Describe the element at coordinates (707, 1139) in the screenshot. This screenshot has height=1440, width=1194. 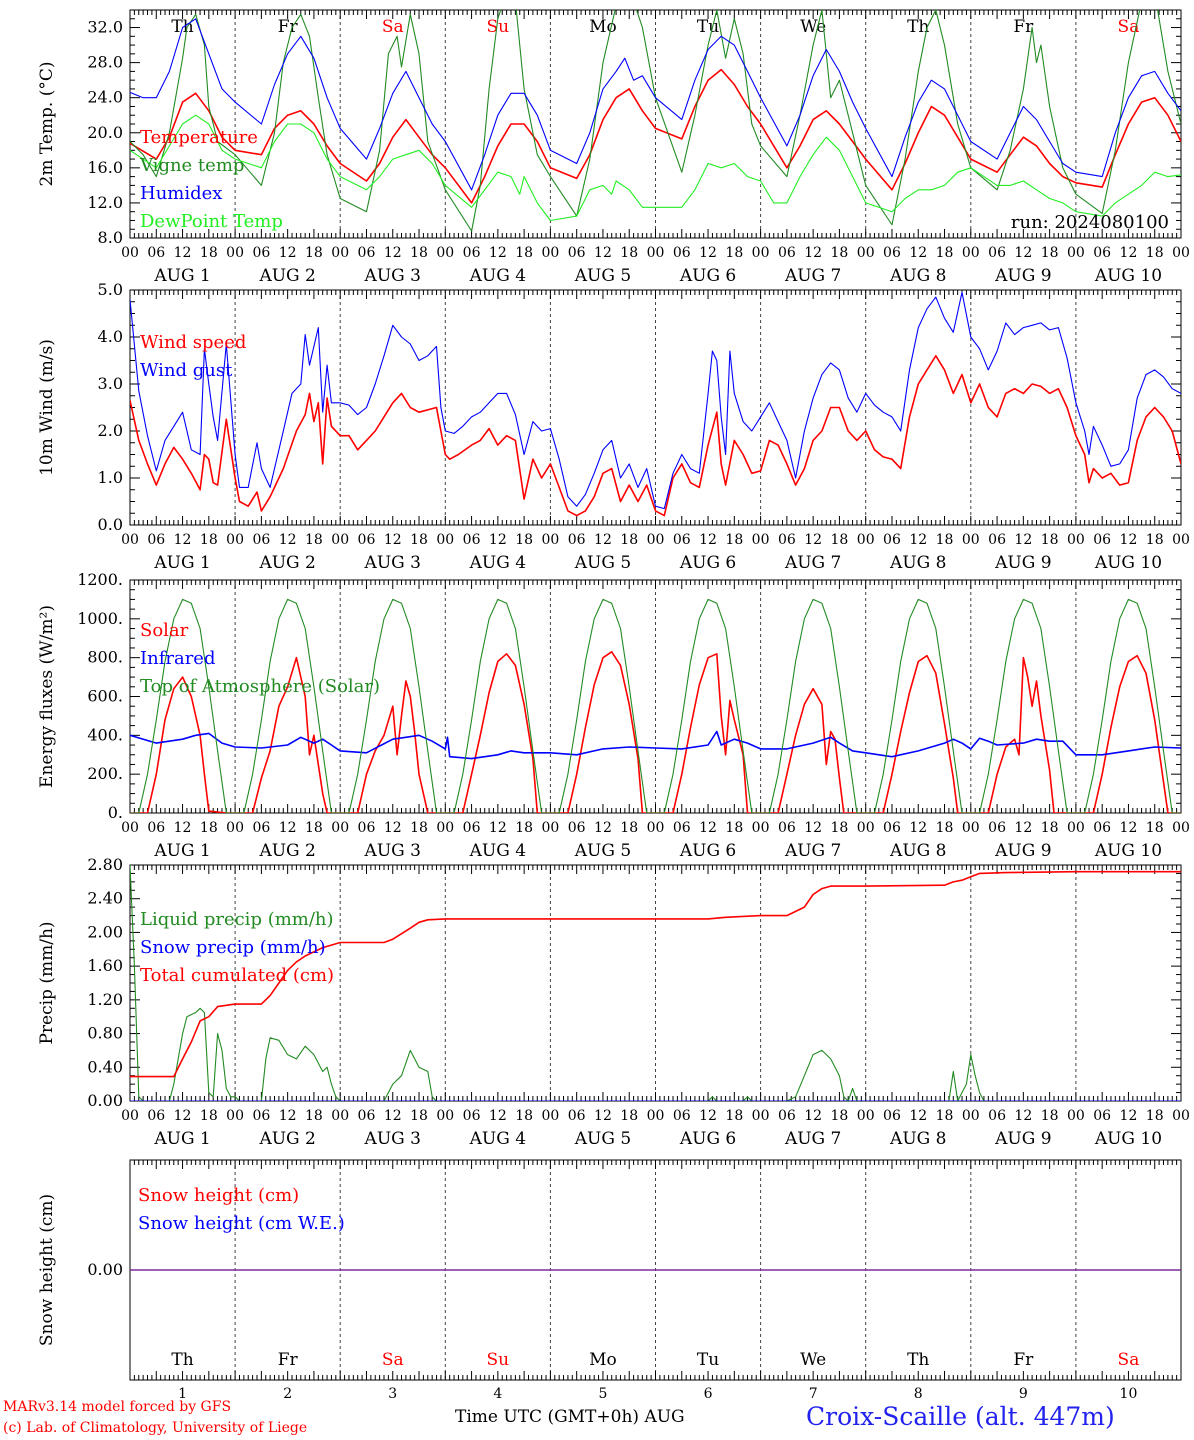
I see `x-date-label: AUG 6` at that location.